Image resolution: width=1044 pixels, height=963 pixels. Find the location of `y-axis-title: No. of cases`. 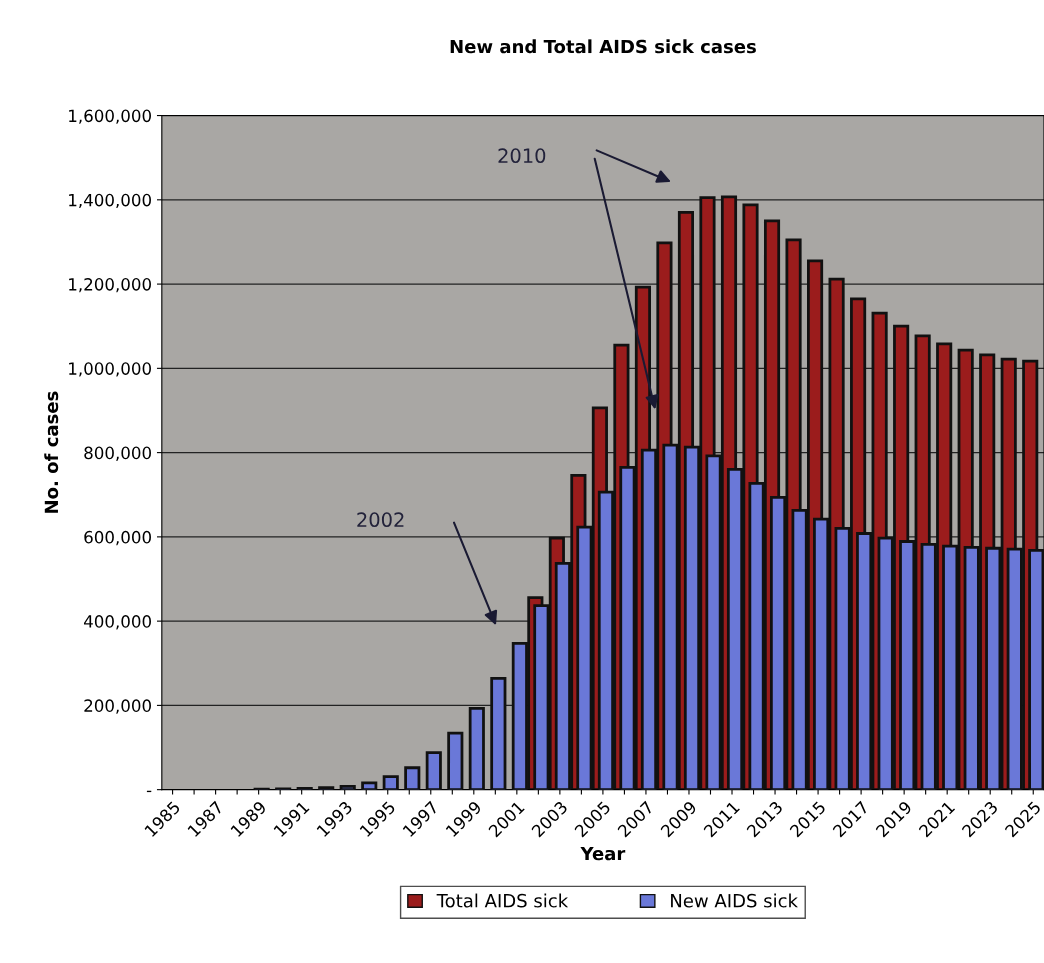

y-axis-title: No. of cases is located at coordinates (51, 452).